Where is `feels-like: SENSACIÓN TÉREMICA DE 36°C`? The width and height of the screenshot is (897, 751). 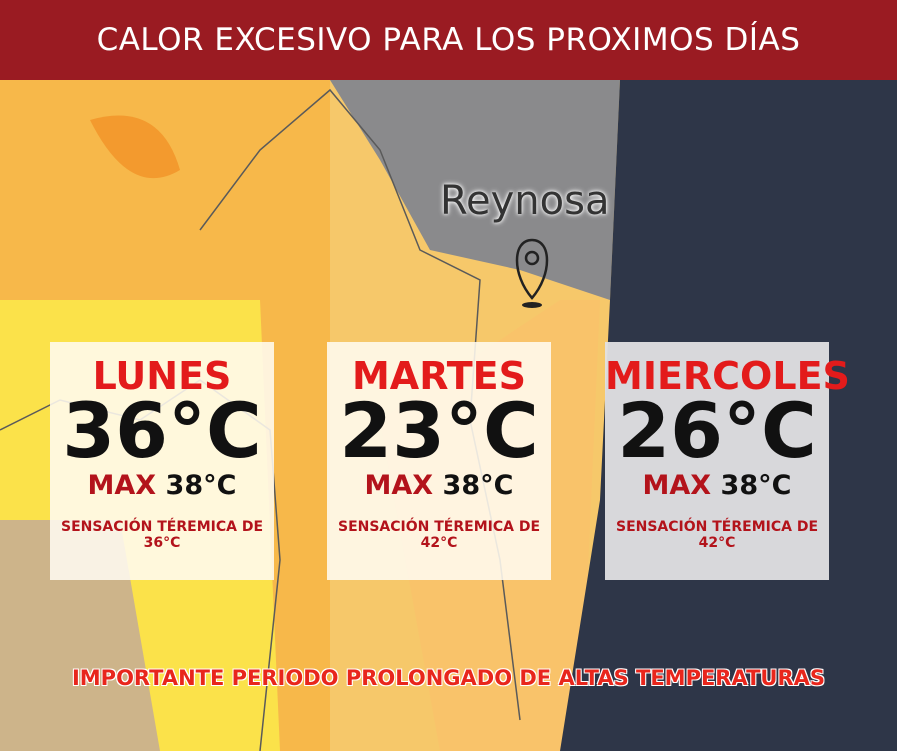
feels-like: SENSACIÓN TÉREMICA DE 36°C is located at coordinates (162, 535).